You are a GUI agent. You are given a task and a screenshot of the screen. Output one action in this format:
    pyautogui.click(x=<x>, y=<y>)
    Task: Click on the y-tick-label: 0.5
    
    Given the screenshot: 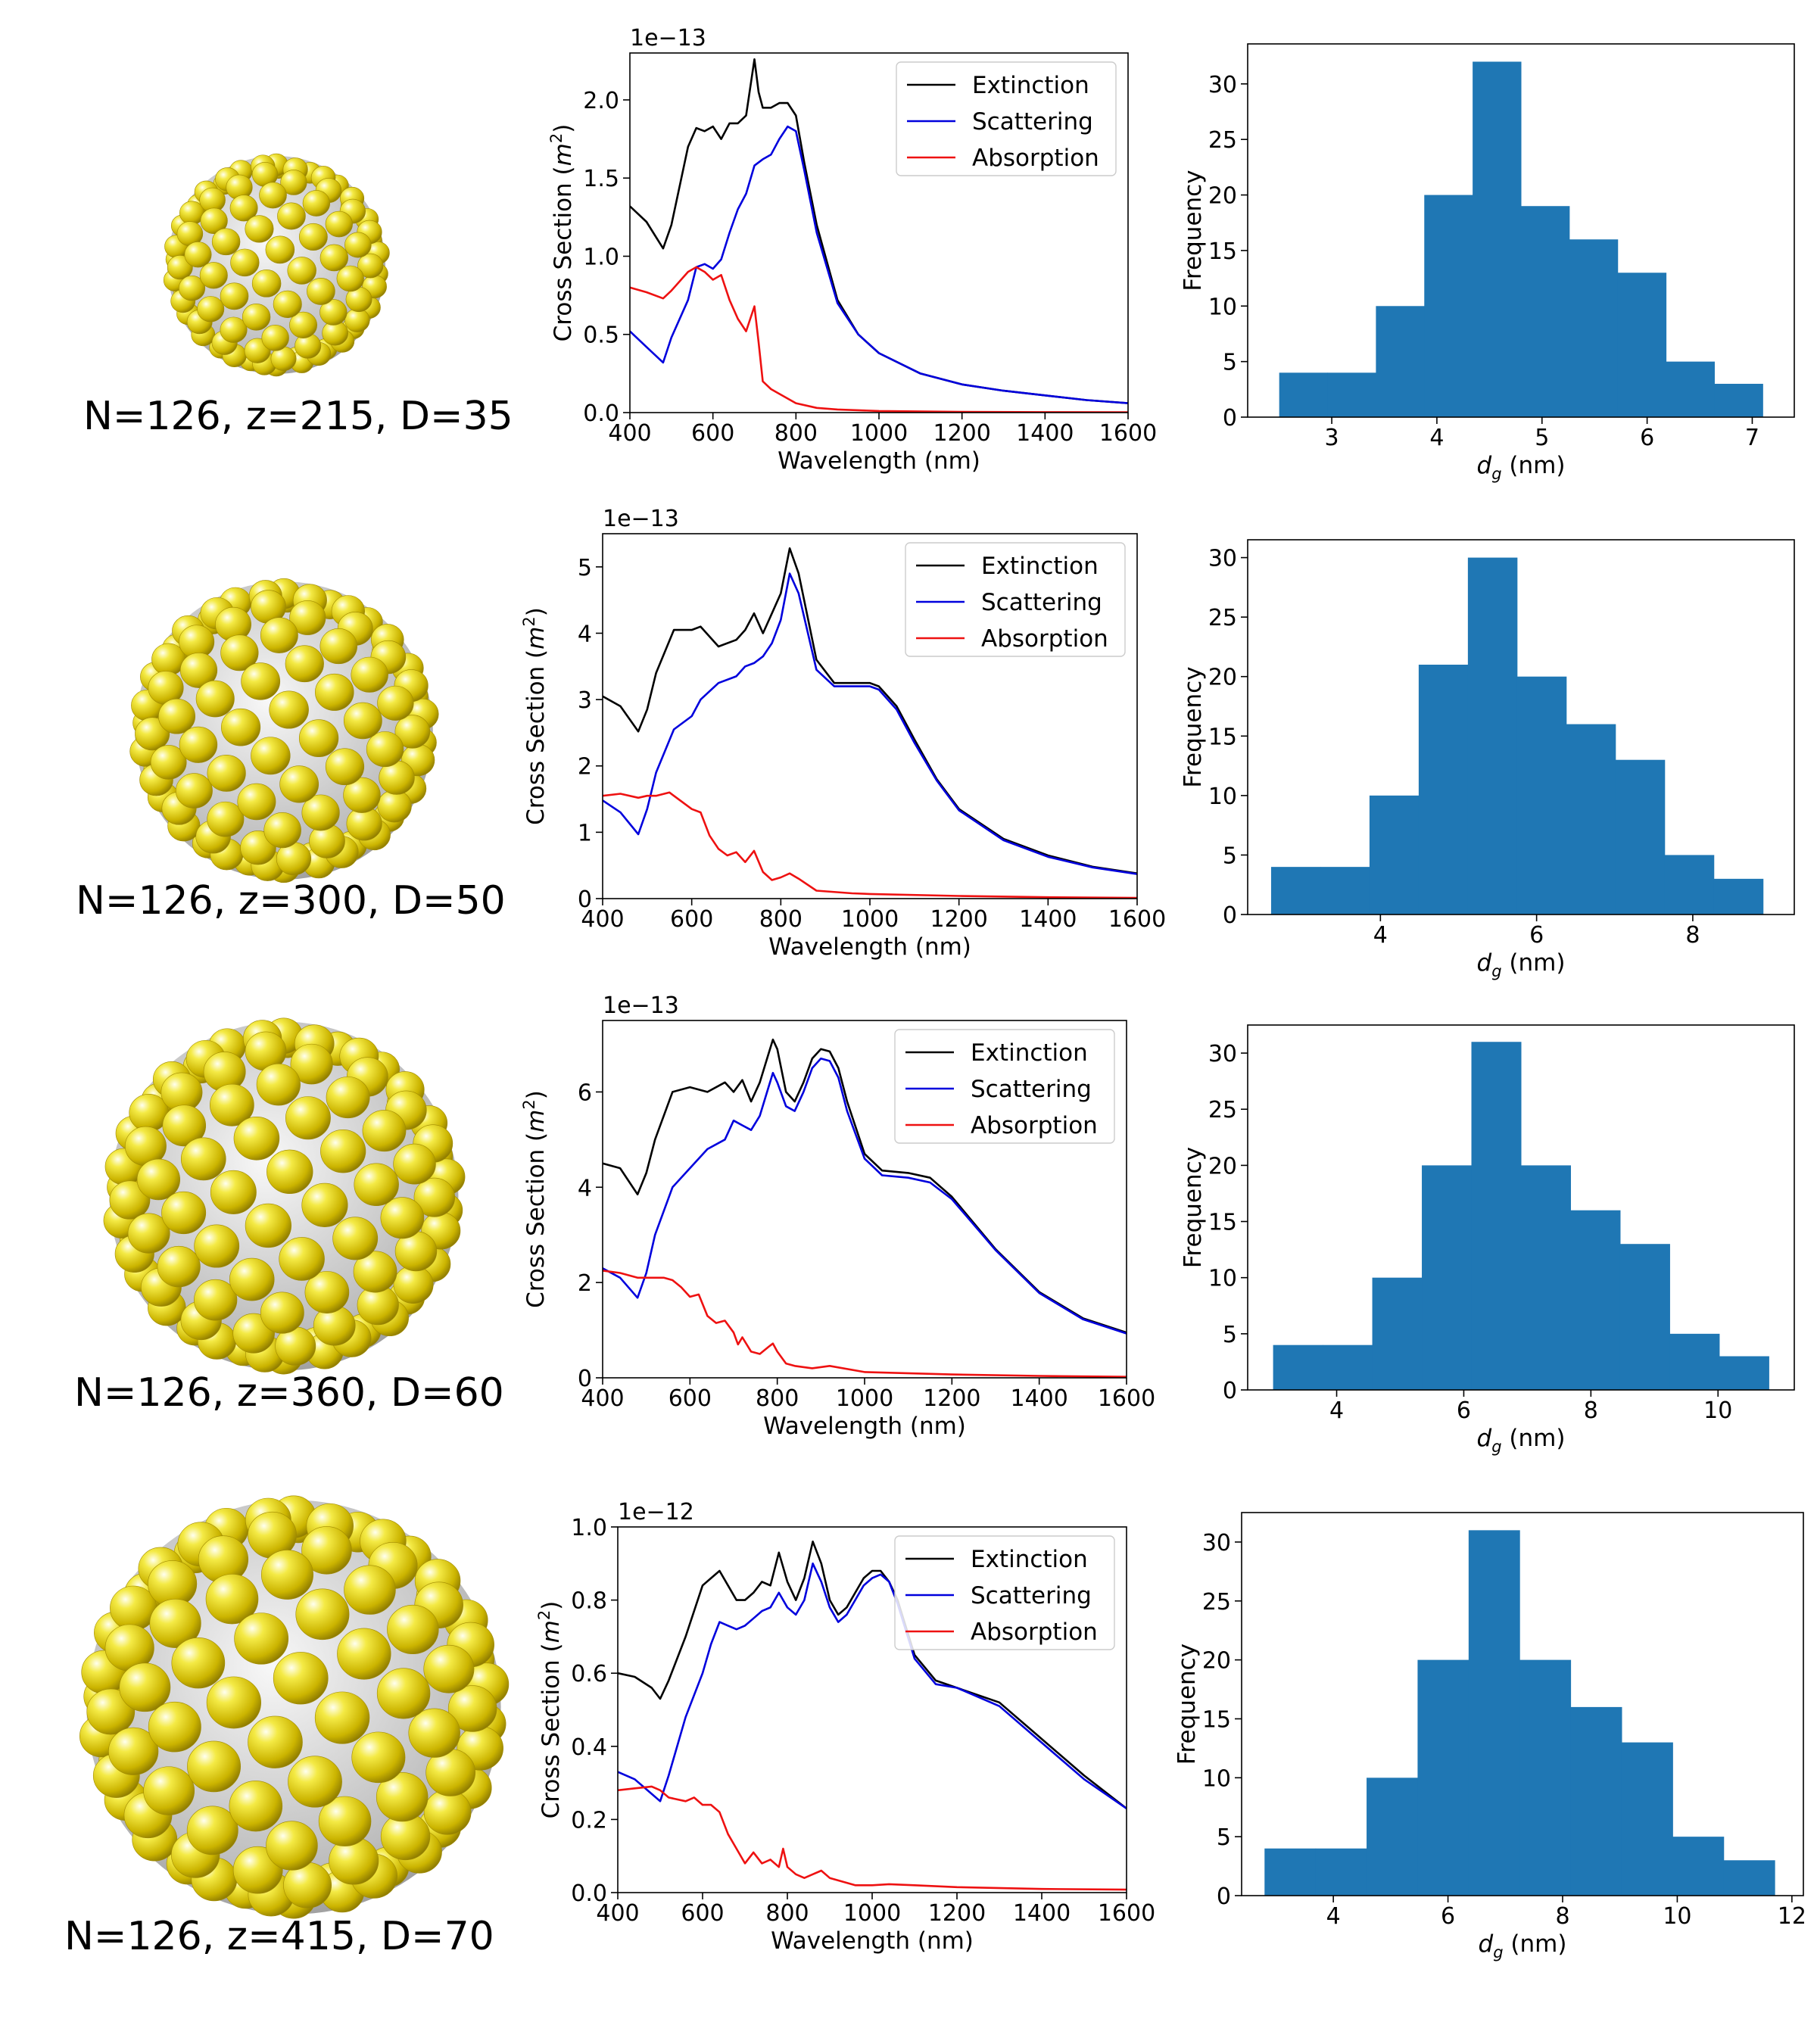 What is the action you would take?
    pyautogui.click(x=601, y=335)
    